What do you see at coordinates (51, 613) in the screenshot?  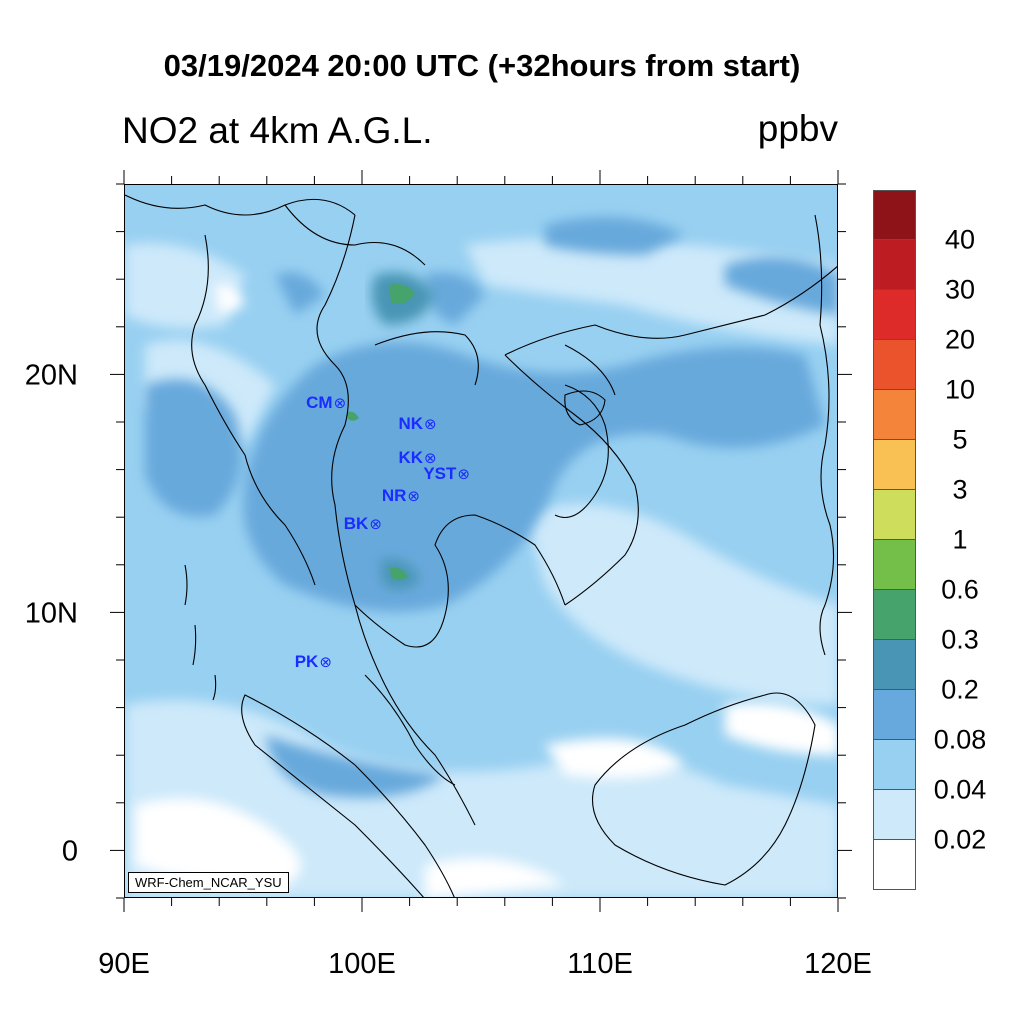 I see `y-tick-label: 10N` at bounding box center [51, 613].